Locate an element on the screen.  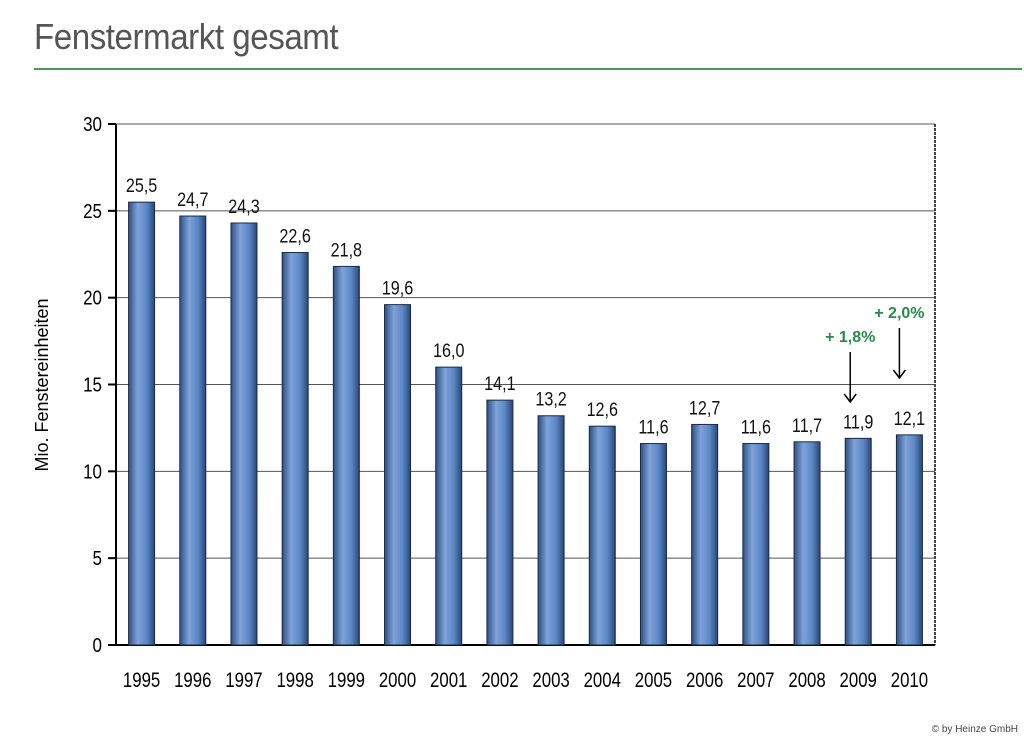
y-tick-label: 5 is located at coordinates (97, 558).